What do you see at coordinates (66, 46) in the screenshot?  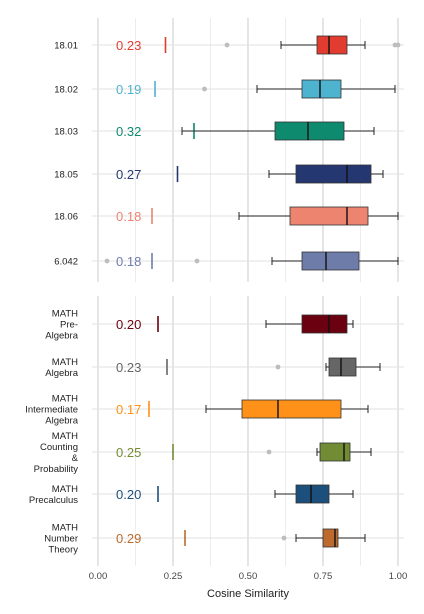 I see `panel-0-row-0-label-line-0: 18.01` at bounding box center [66, 46].